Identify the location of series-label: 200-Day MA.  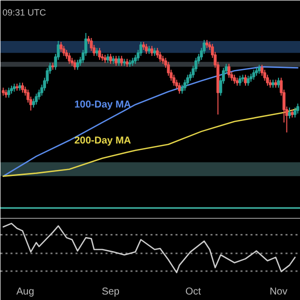
(103, 140).